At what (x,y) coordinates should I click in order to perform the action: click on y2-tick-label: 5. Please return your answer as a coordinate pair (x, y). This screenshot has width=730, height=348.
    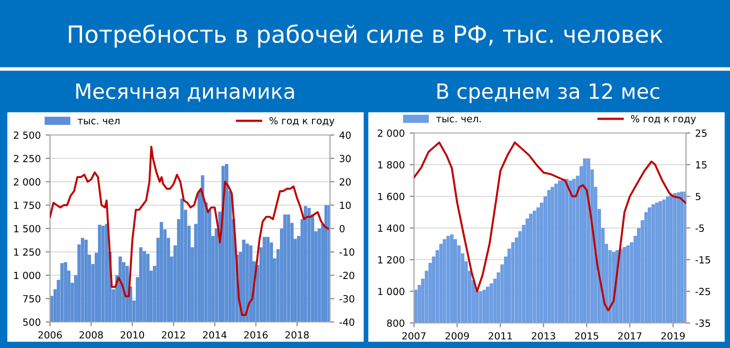
    Looking at the image, I should click on (698, 196).